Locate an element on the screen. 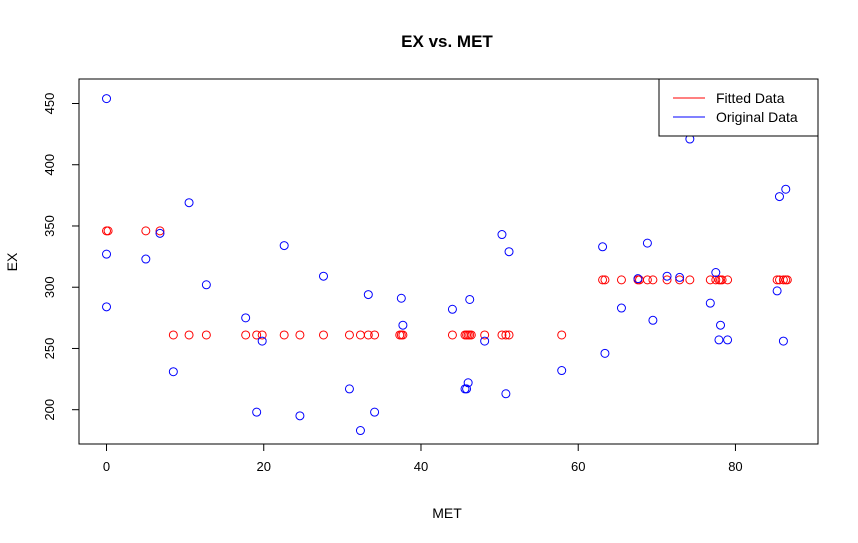  y-axis: 200 250 300 350 400 450 is located at coordinates (61, 257).